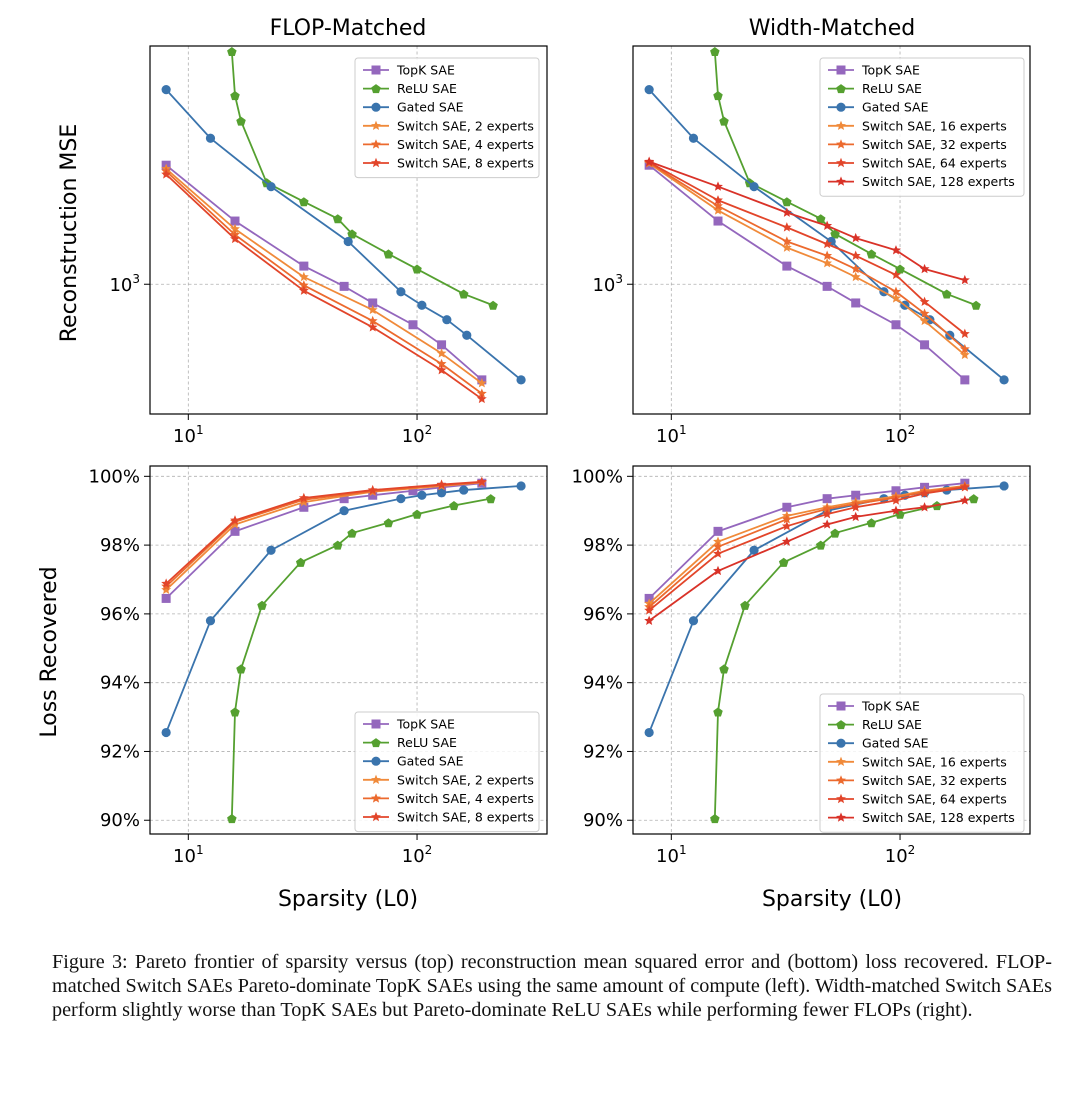 The width and height of the screenshot is (1080, 1095). Describe the element at coordinates (934, 125) in the screenshot. I see `legend-label: Switch SAE, 16 experts` at that location.